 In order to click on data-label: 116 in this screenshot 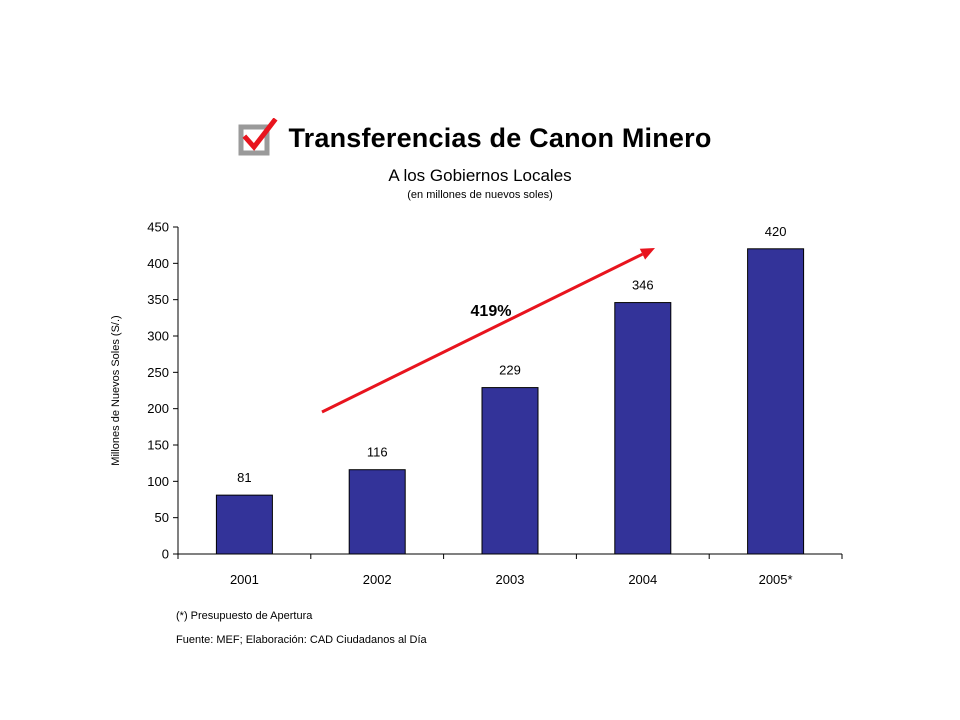, I will do `click(377, 452)`.